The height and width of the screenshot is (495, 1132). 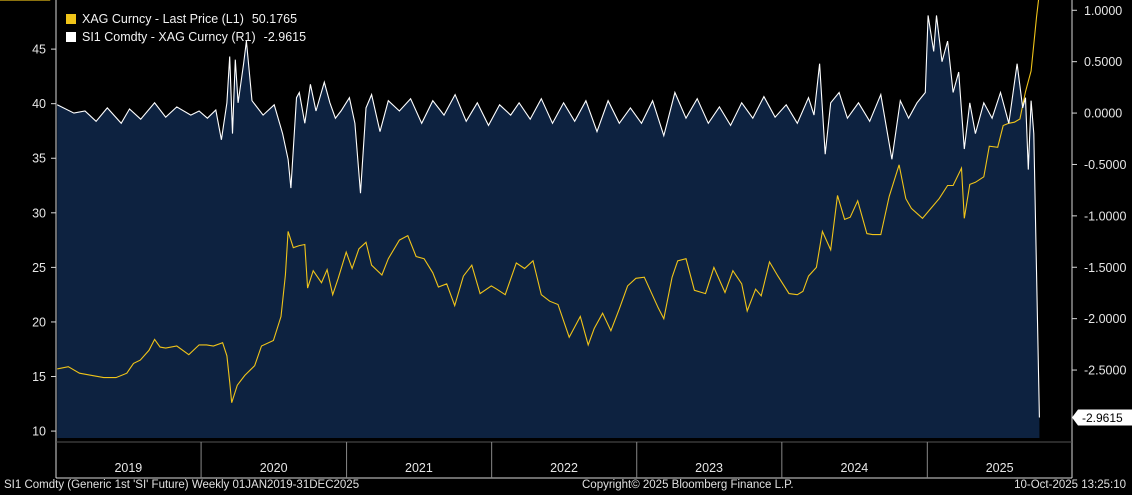 I want to click on legend-swatch-spread, so click(x=71, y=37).